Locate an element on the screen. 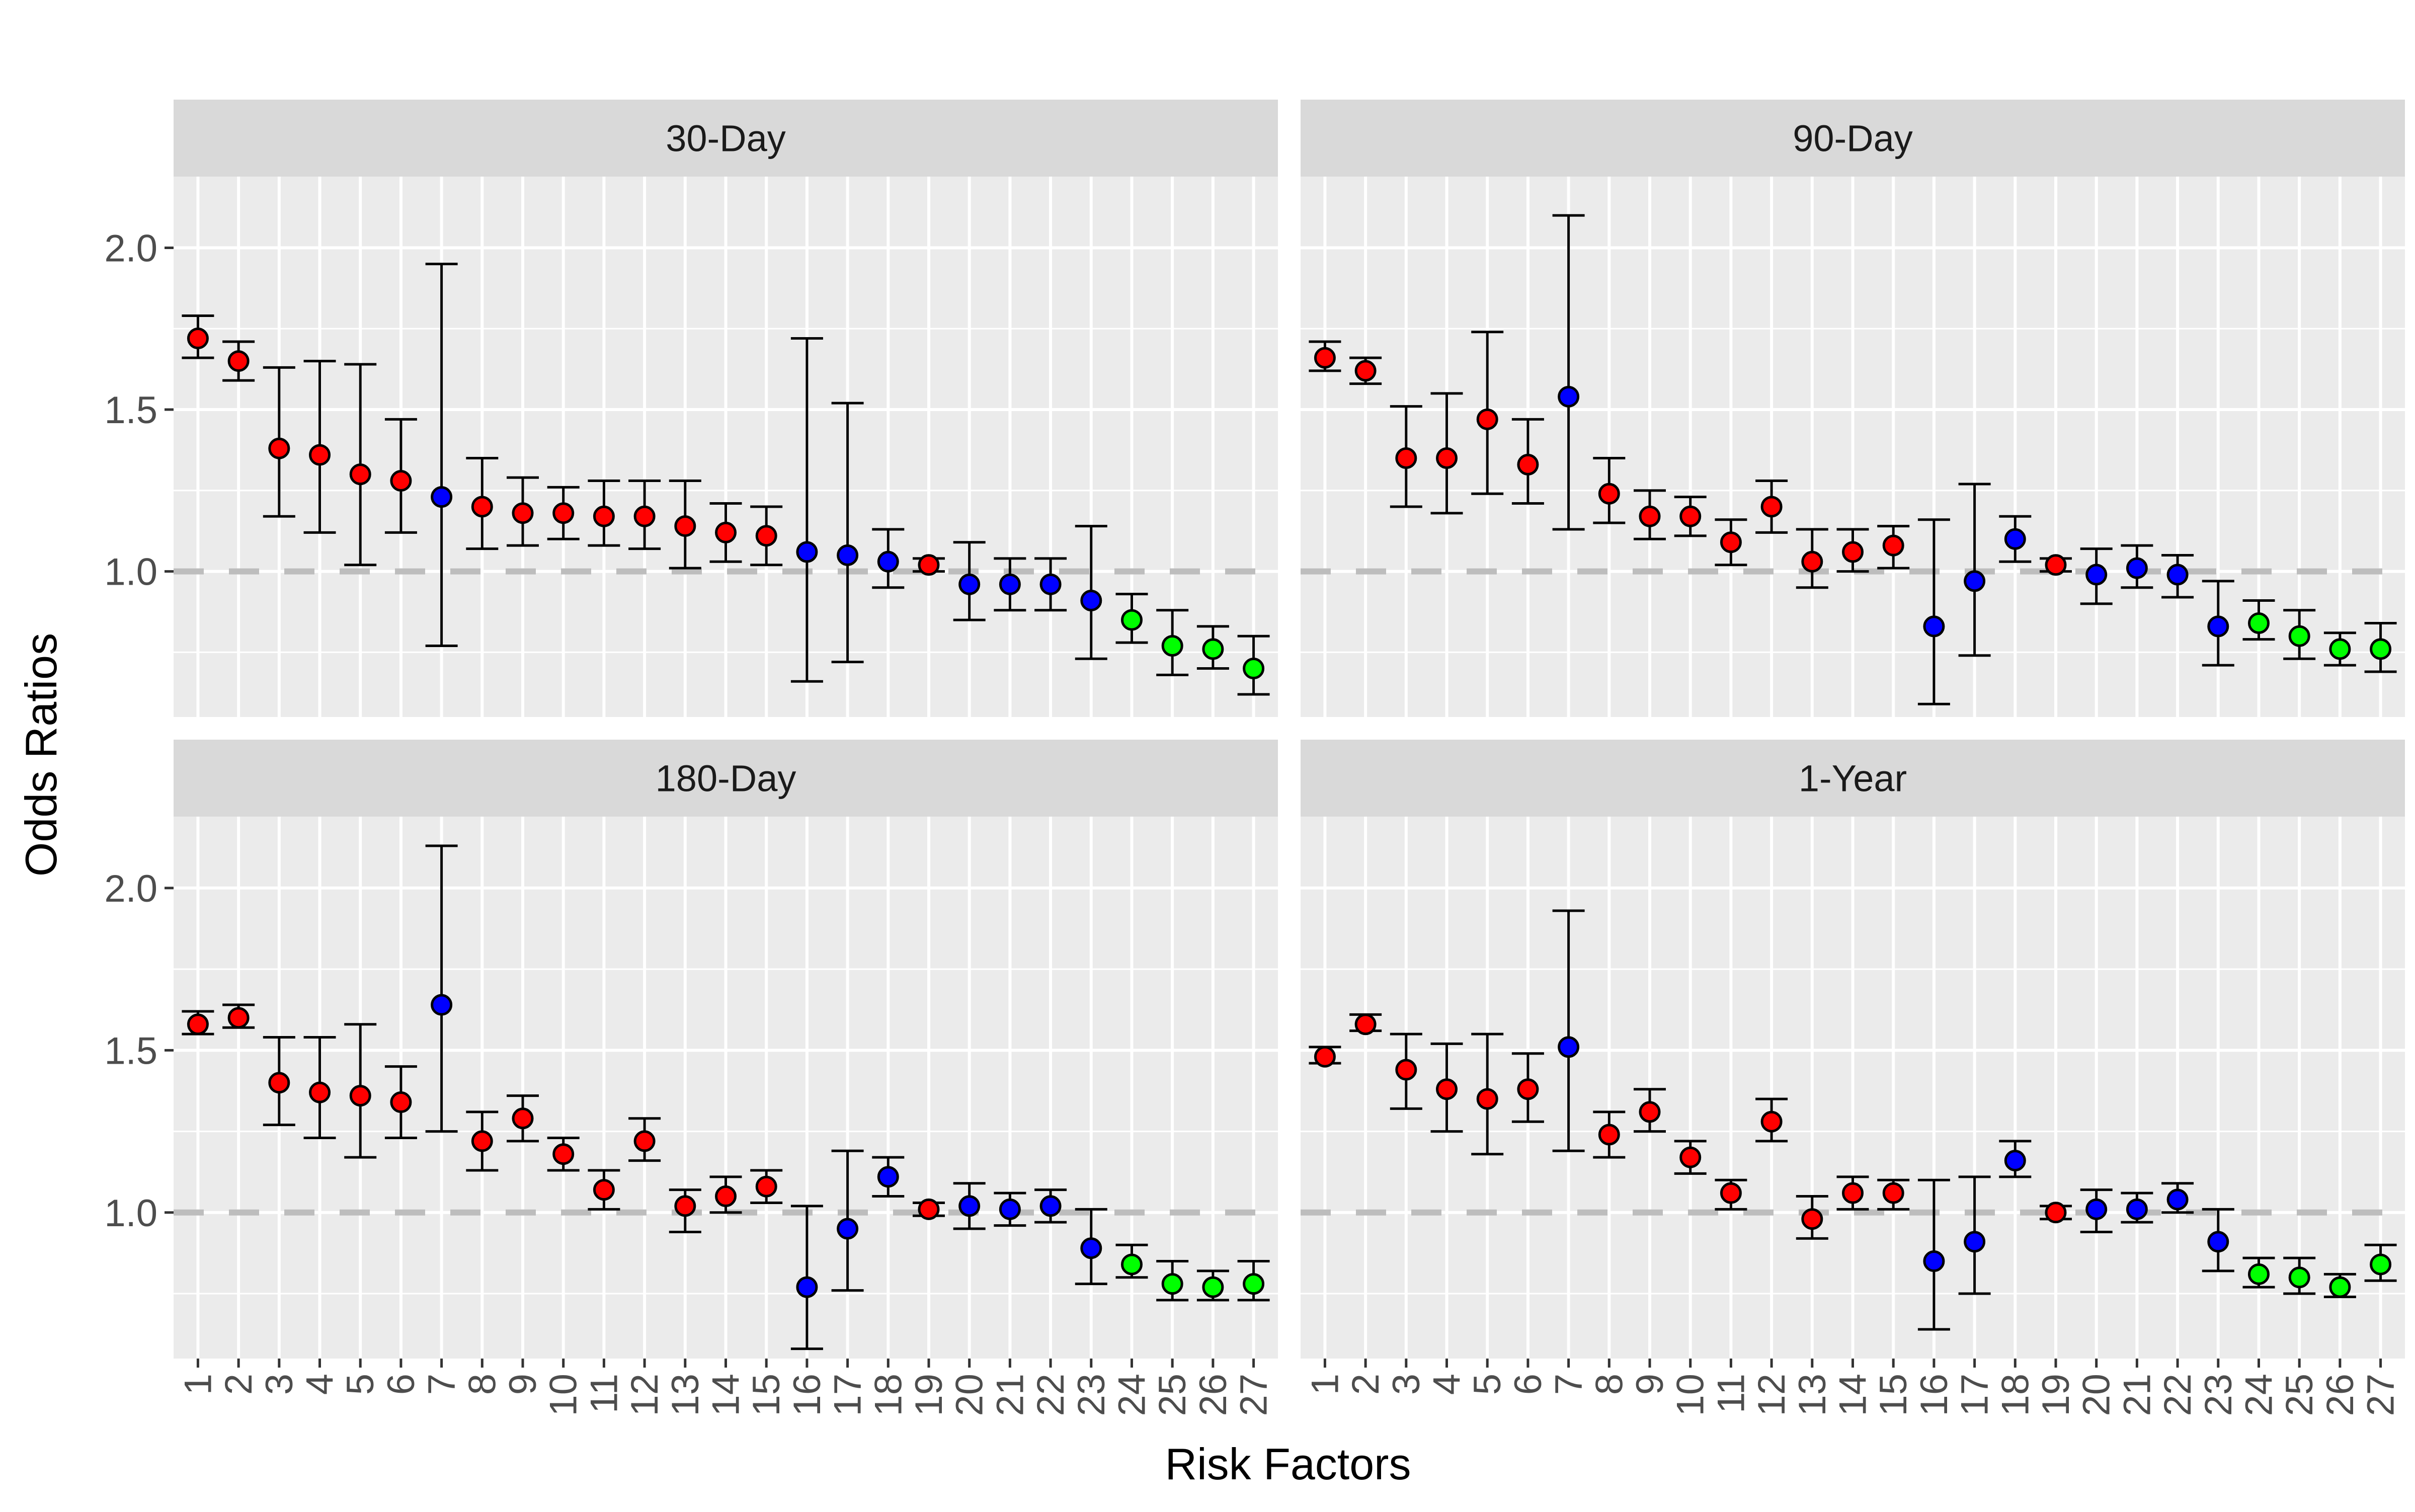 This screenshot has height=1512, width=2415. x-tick-label: 4 is located at coordinates (1448, 1384).